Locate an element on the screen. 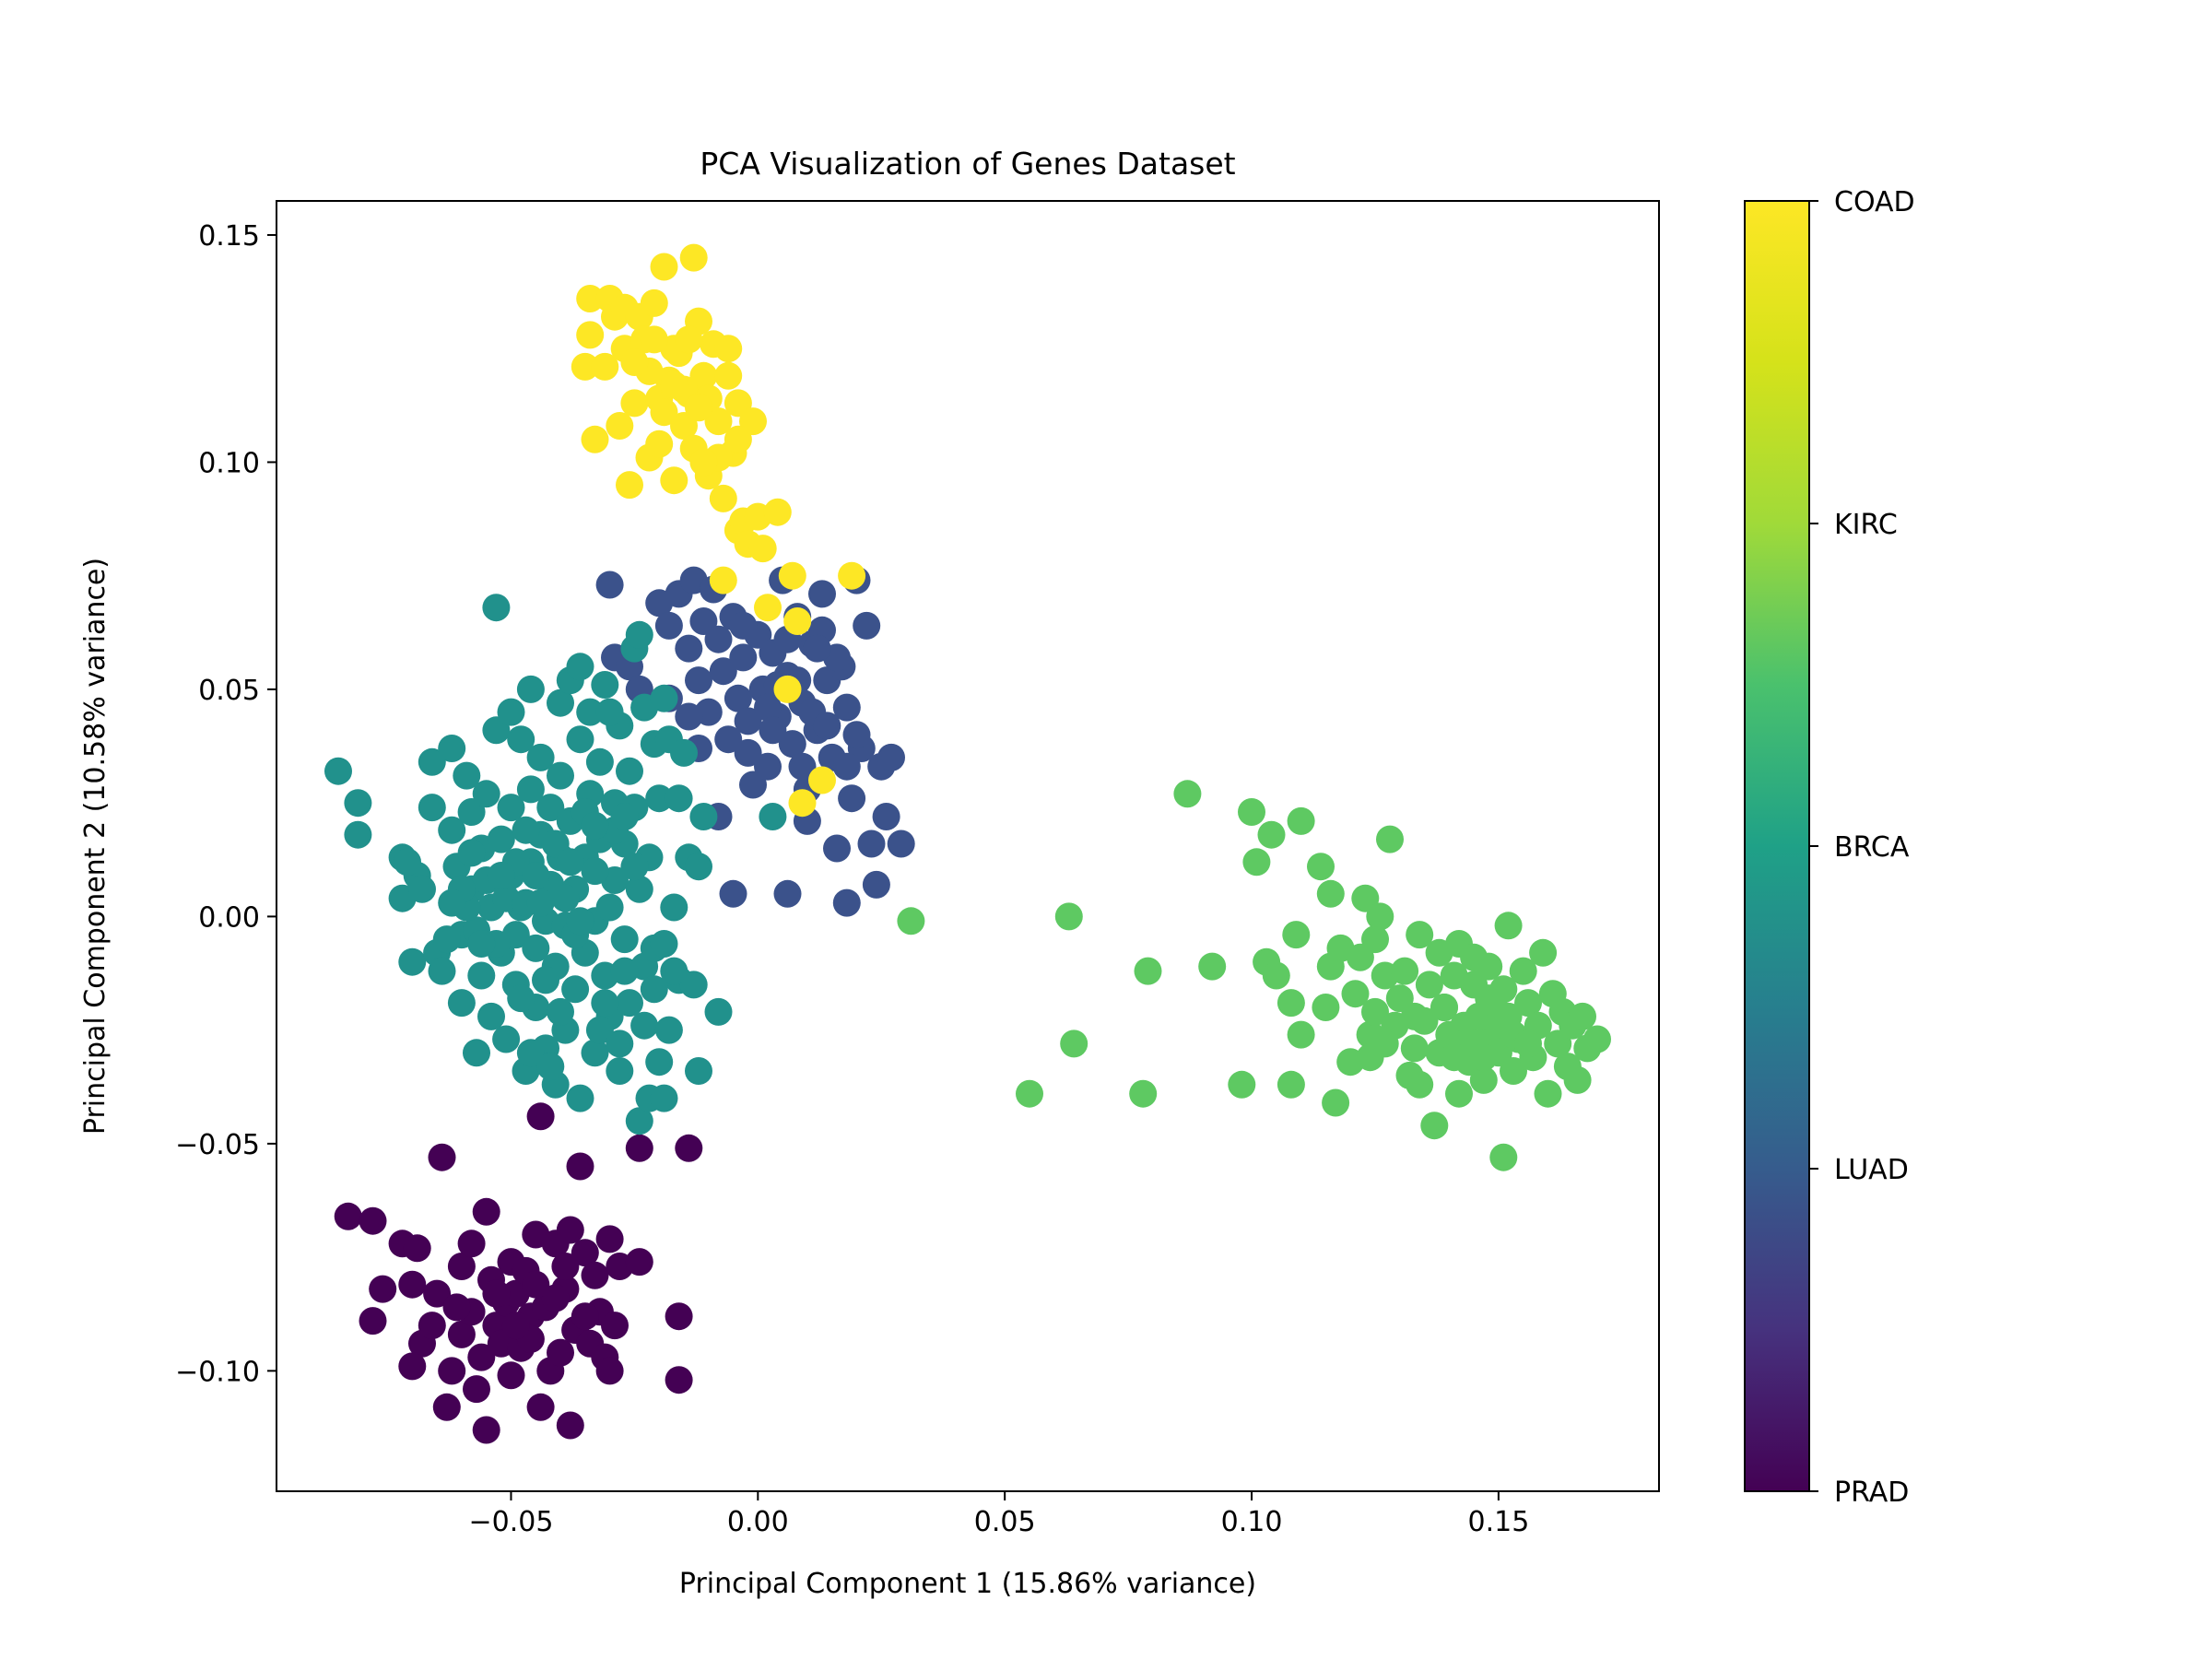  colorbar-gradient is located at coordinates (1777, 846).